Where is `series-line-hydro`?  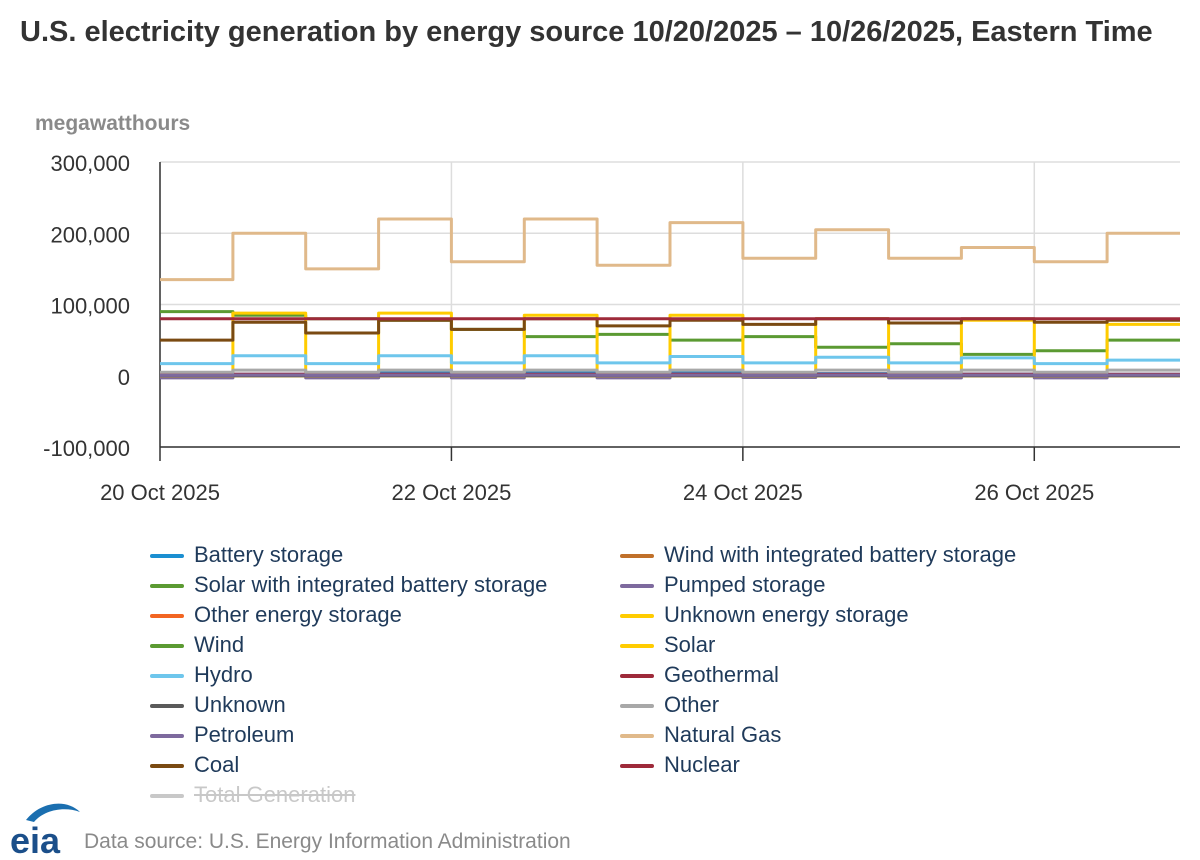 series-line-hydro is located at coordinates (670, 360).